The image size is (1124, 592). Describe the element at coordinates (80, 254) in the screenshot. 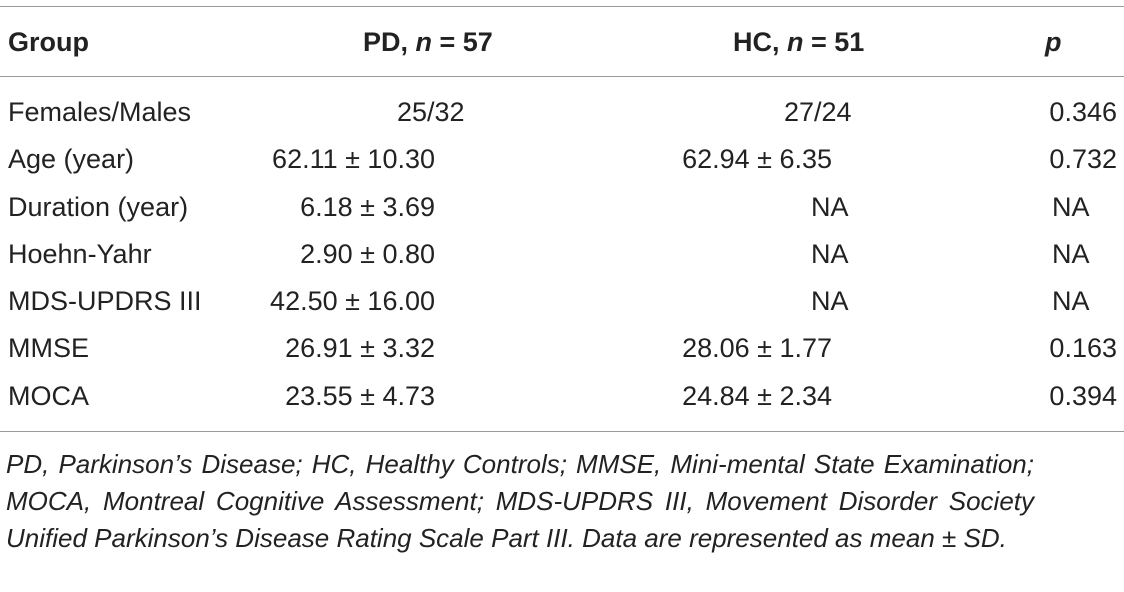

I see `row-3-group: Hoehn-Yahr` at that location.